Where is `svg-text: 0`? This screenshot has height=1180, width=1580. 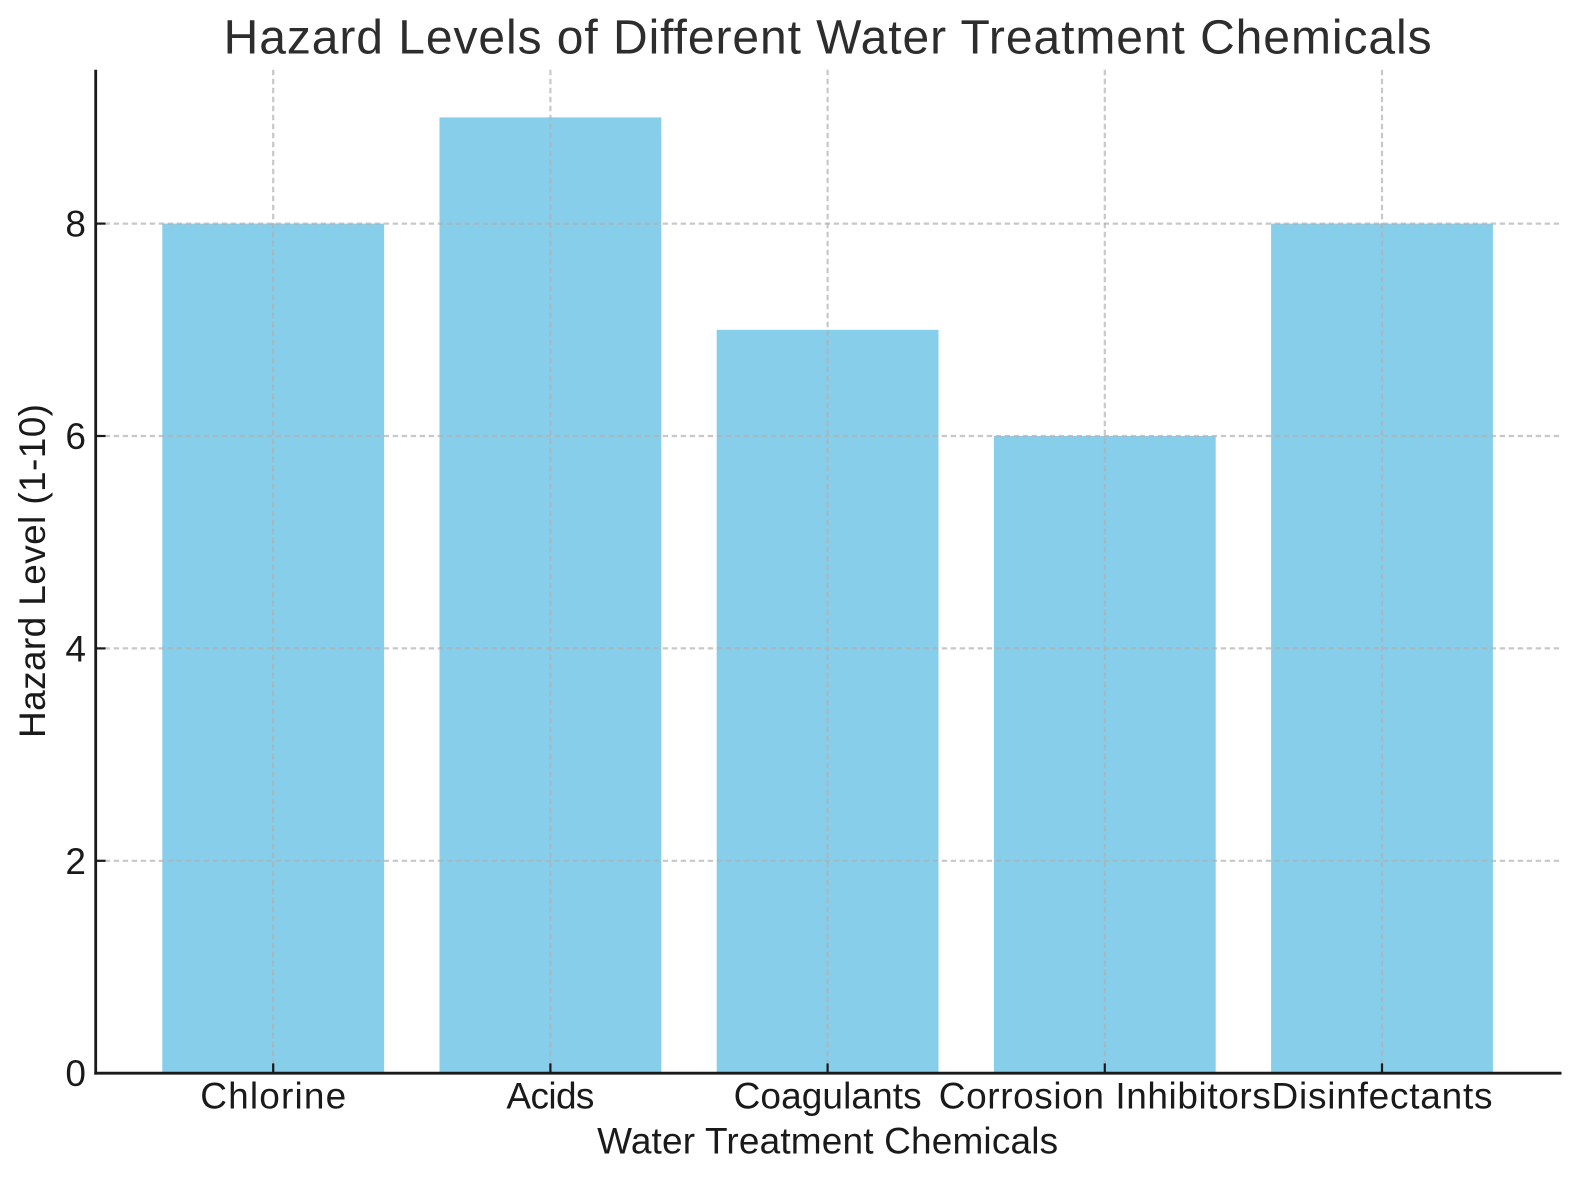 svg-text: 0 is located at coordinates (75, 1073).